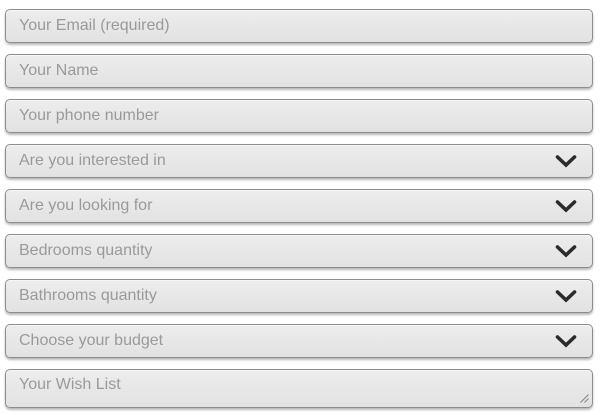 The width and height of the screenshot is (600, 415). What do you see at coordinates (299, 206) in the screenshot?
I see `looking-for-select: Are you looking for` at bounding box center [299, 206].